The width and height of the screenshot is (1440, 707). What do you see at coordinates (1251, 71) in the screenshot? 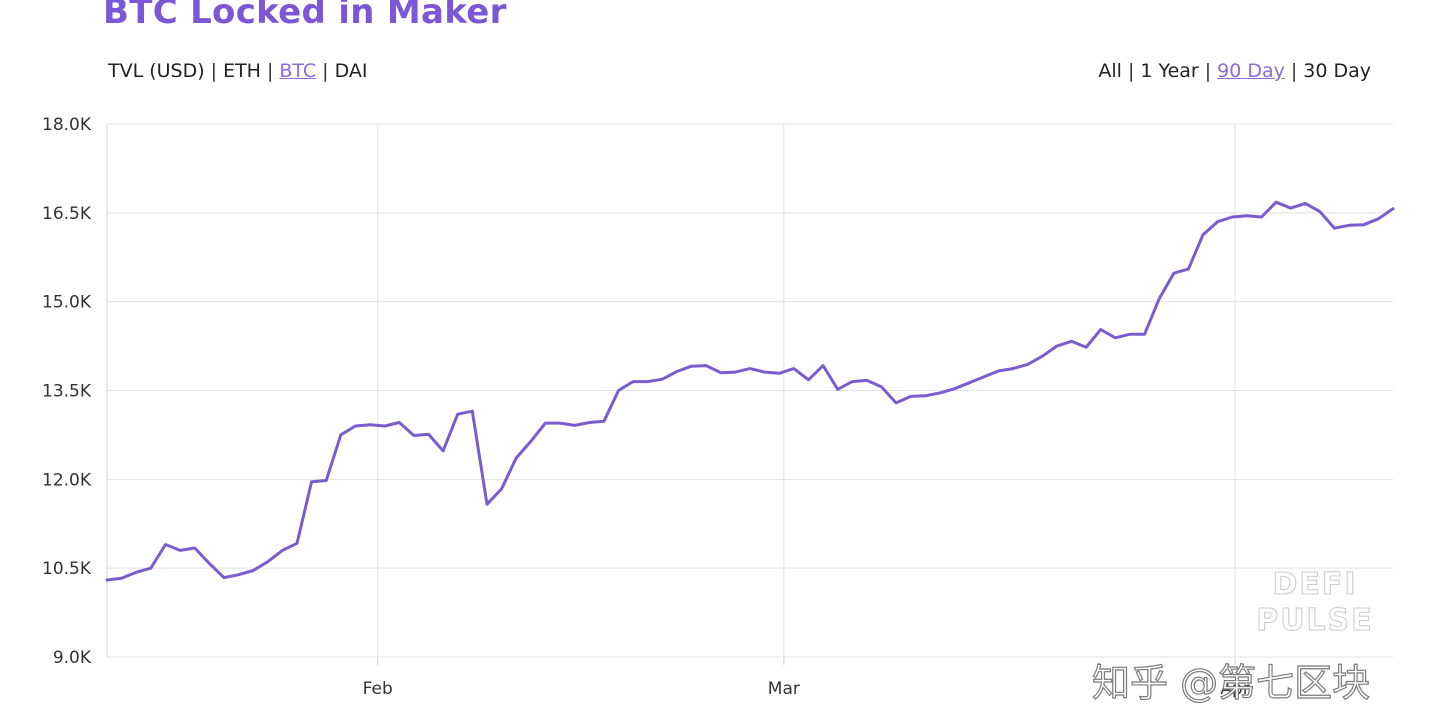
I see `range-90-day: 90 Day` at bounding box center [1251, 71].